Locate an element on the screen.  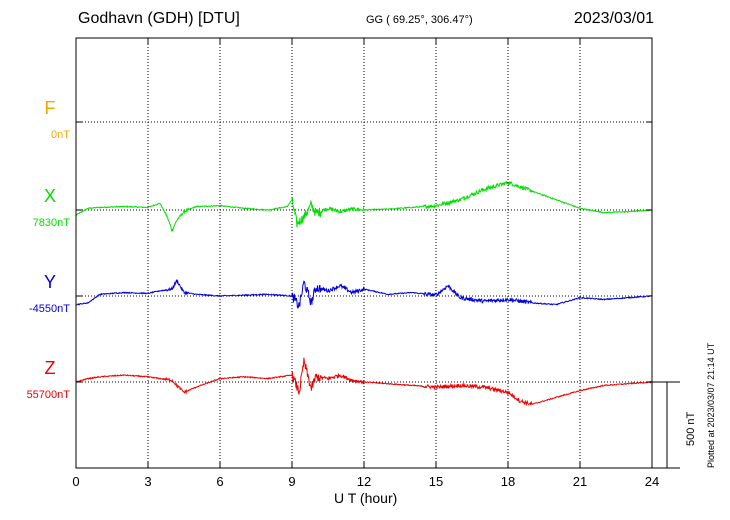
x-tick-label-18: 18 is located at coordinates (508, 481).